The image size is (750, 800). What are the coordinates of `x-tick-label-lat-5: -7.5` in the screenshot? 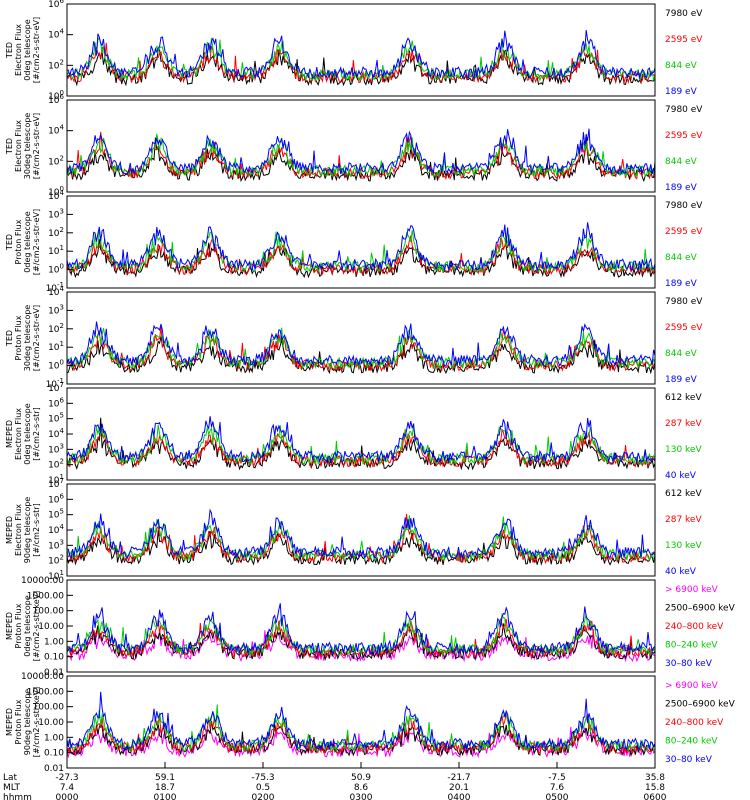 It's located at (557, 778).